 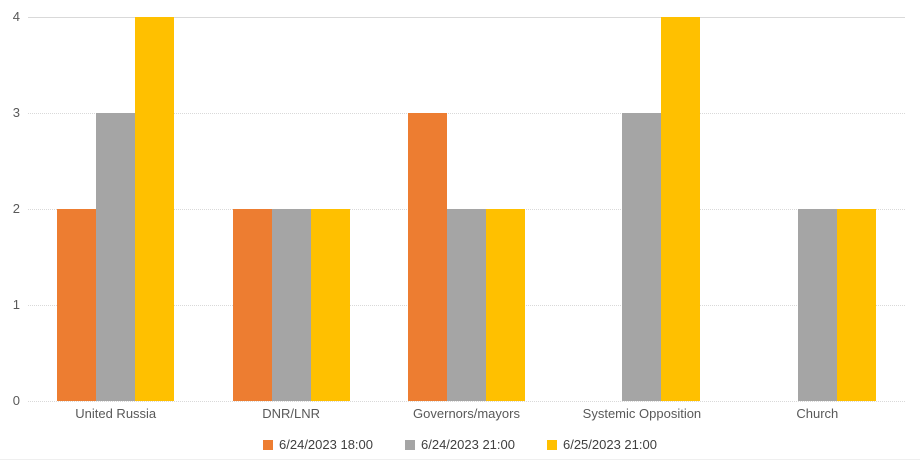 I want to click on legend-item-2: 6/24/2023 21:00, so click(x=460, y=444).